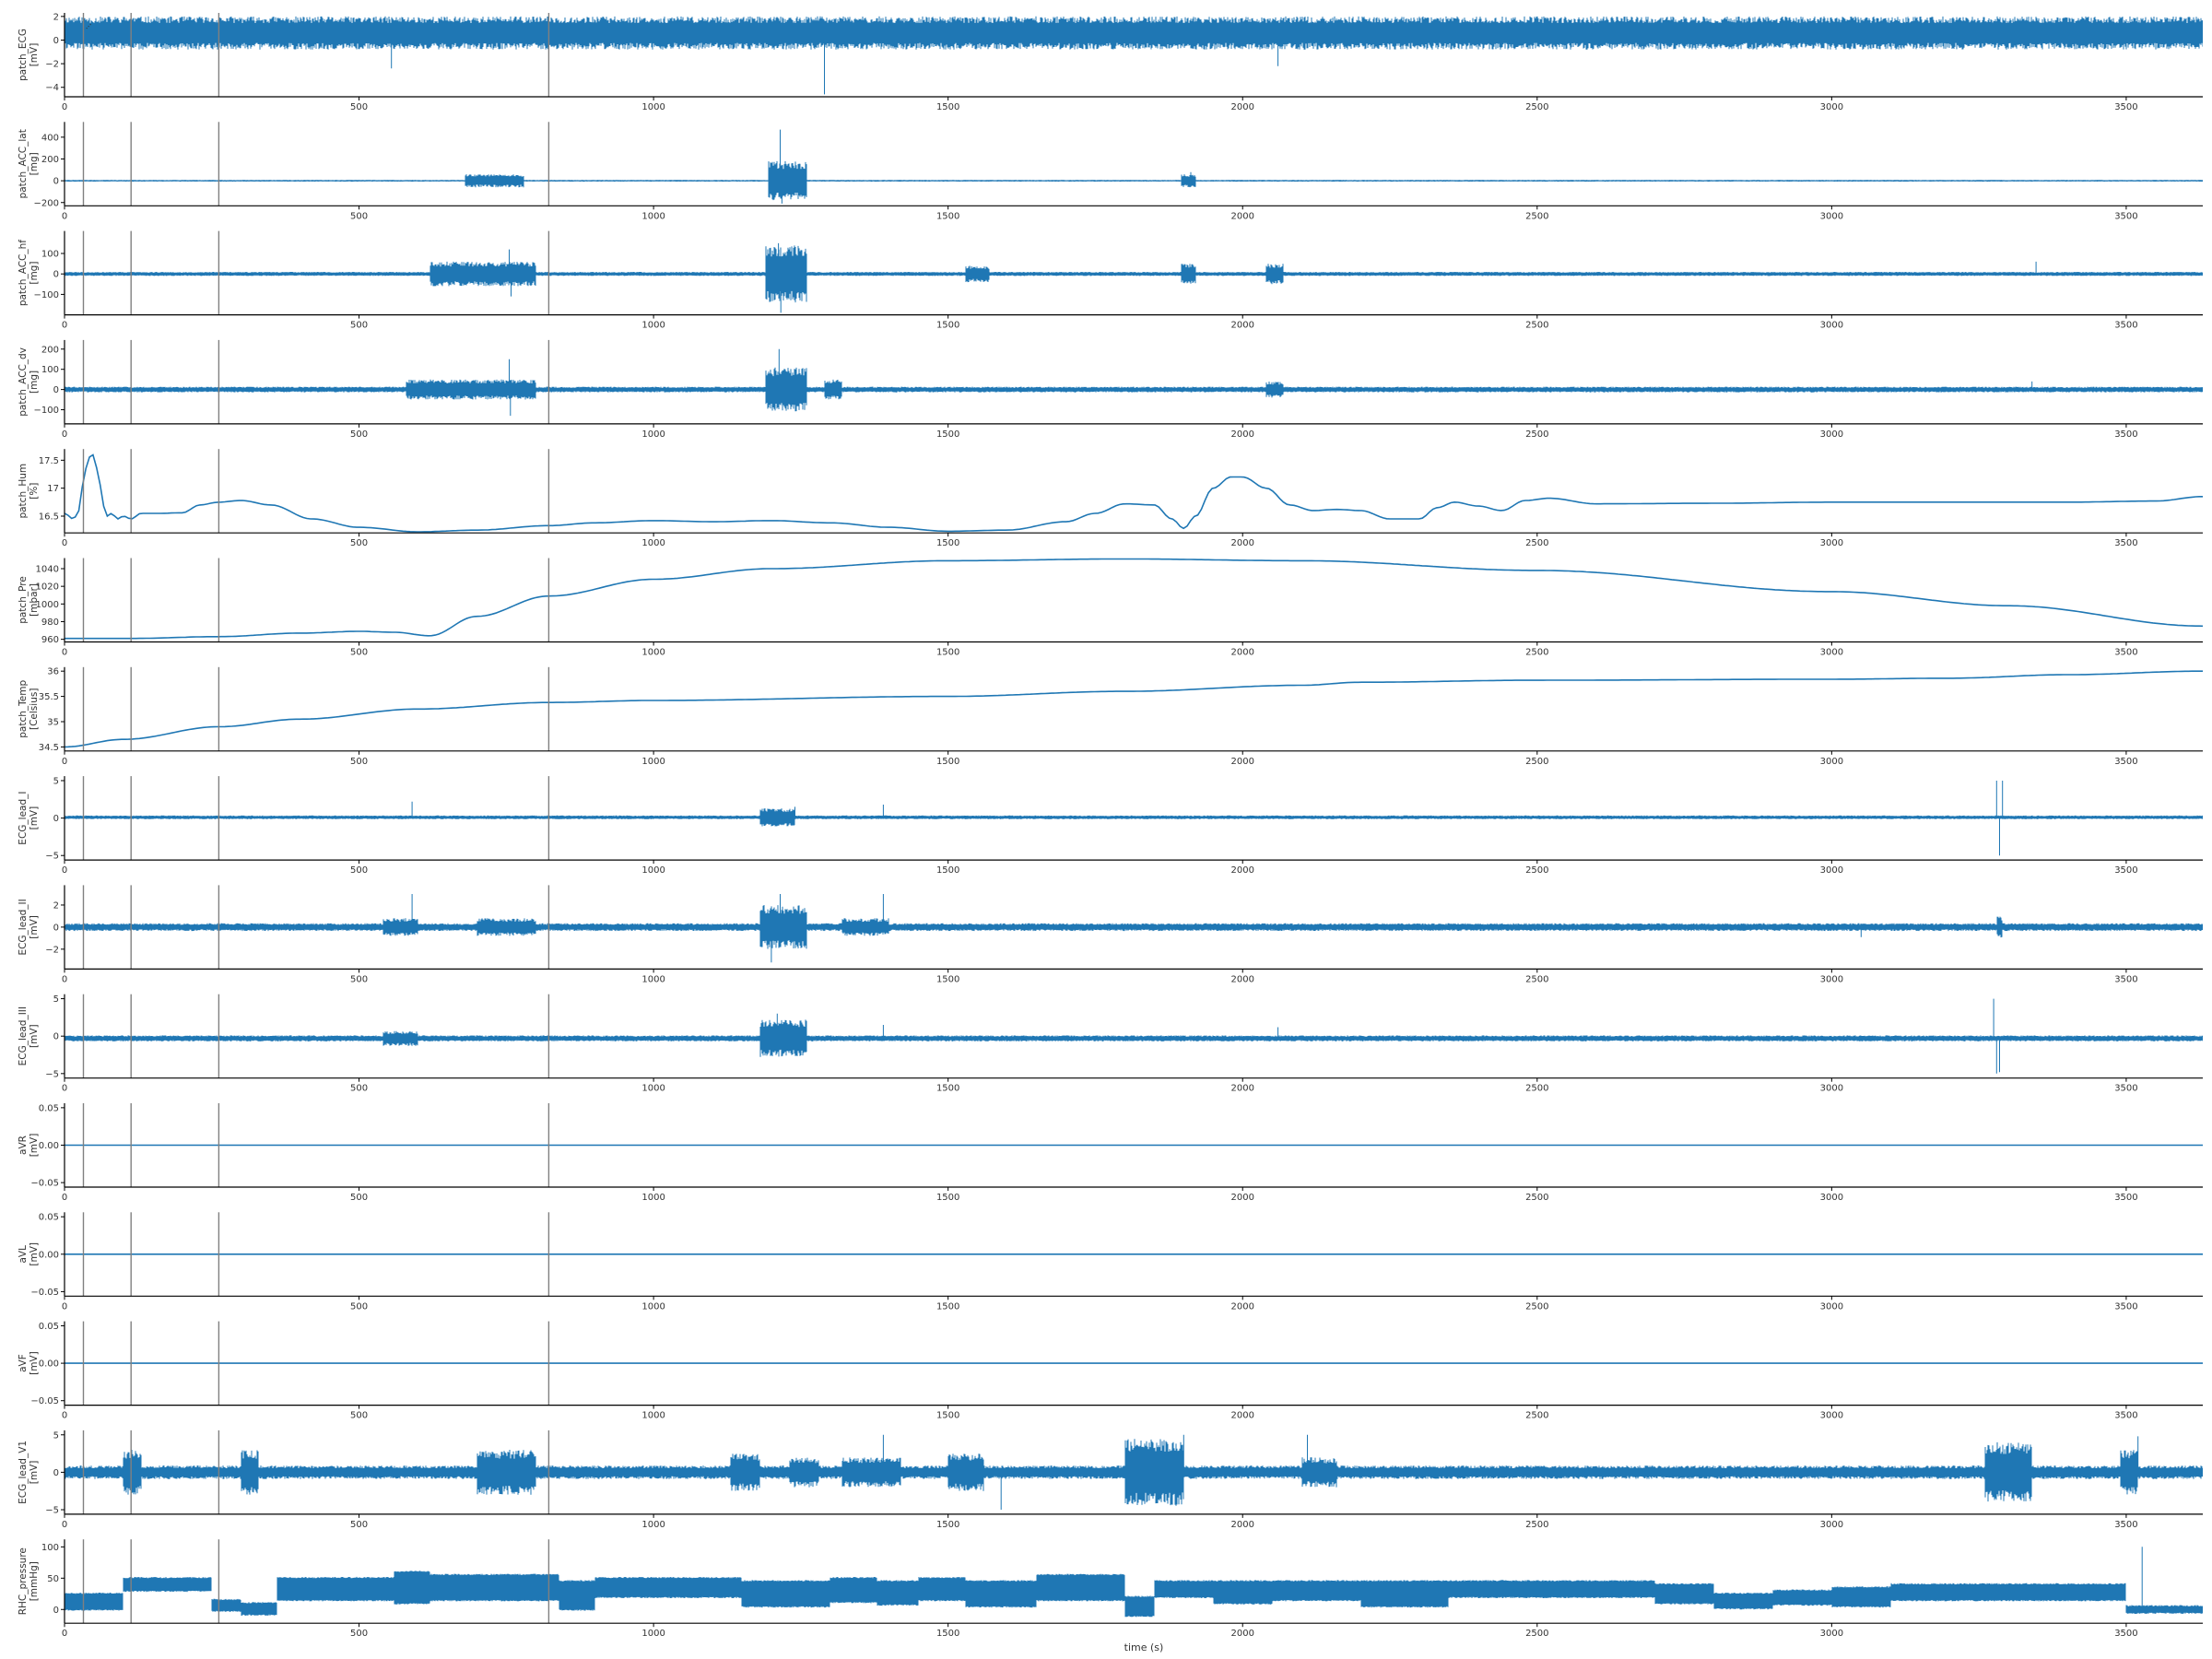 The height and width of the screenshot is (1659, 2212). I want to click on y-axis-label-line: aVL, so click(23, 1254).